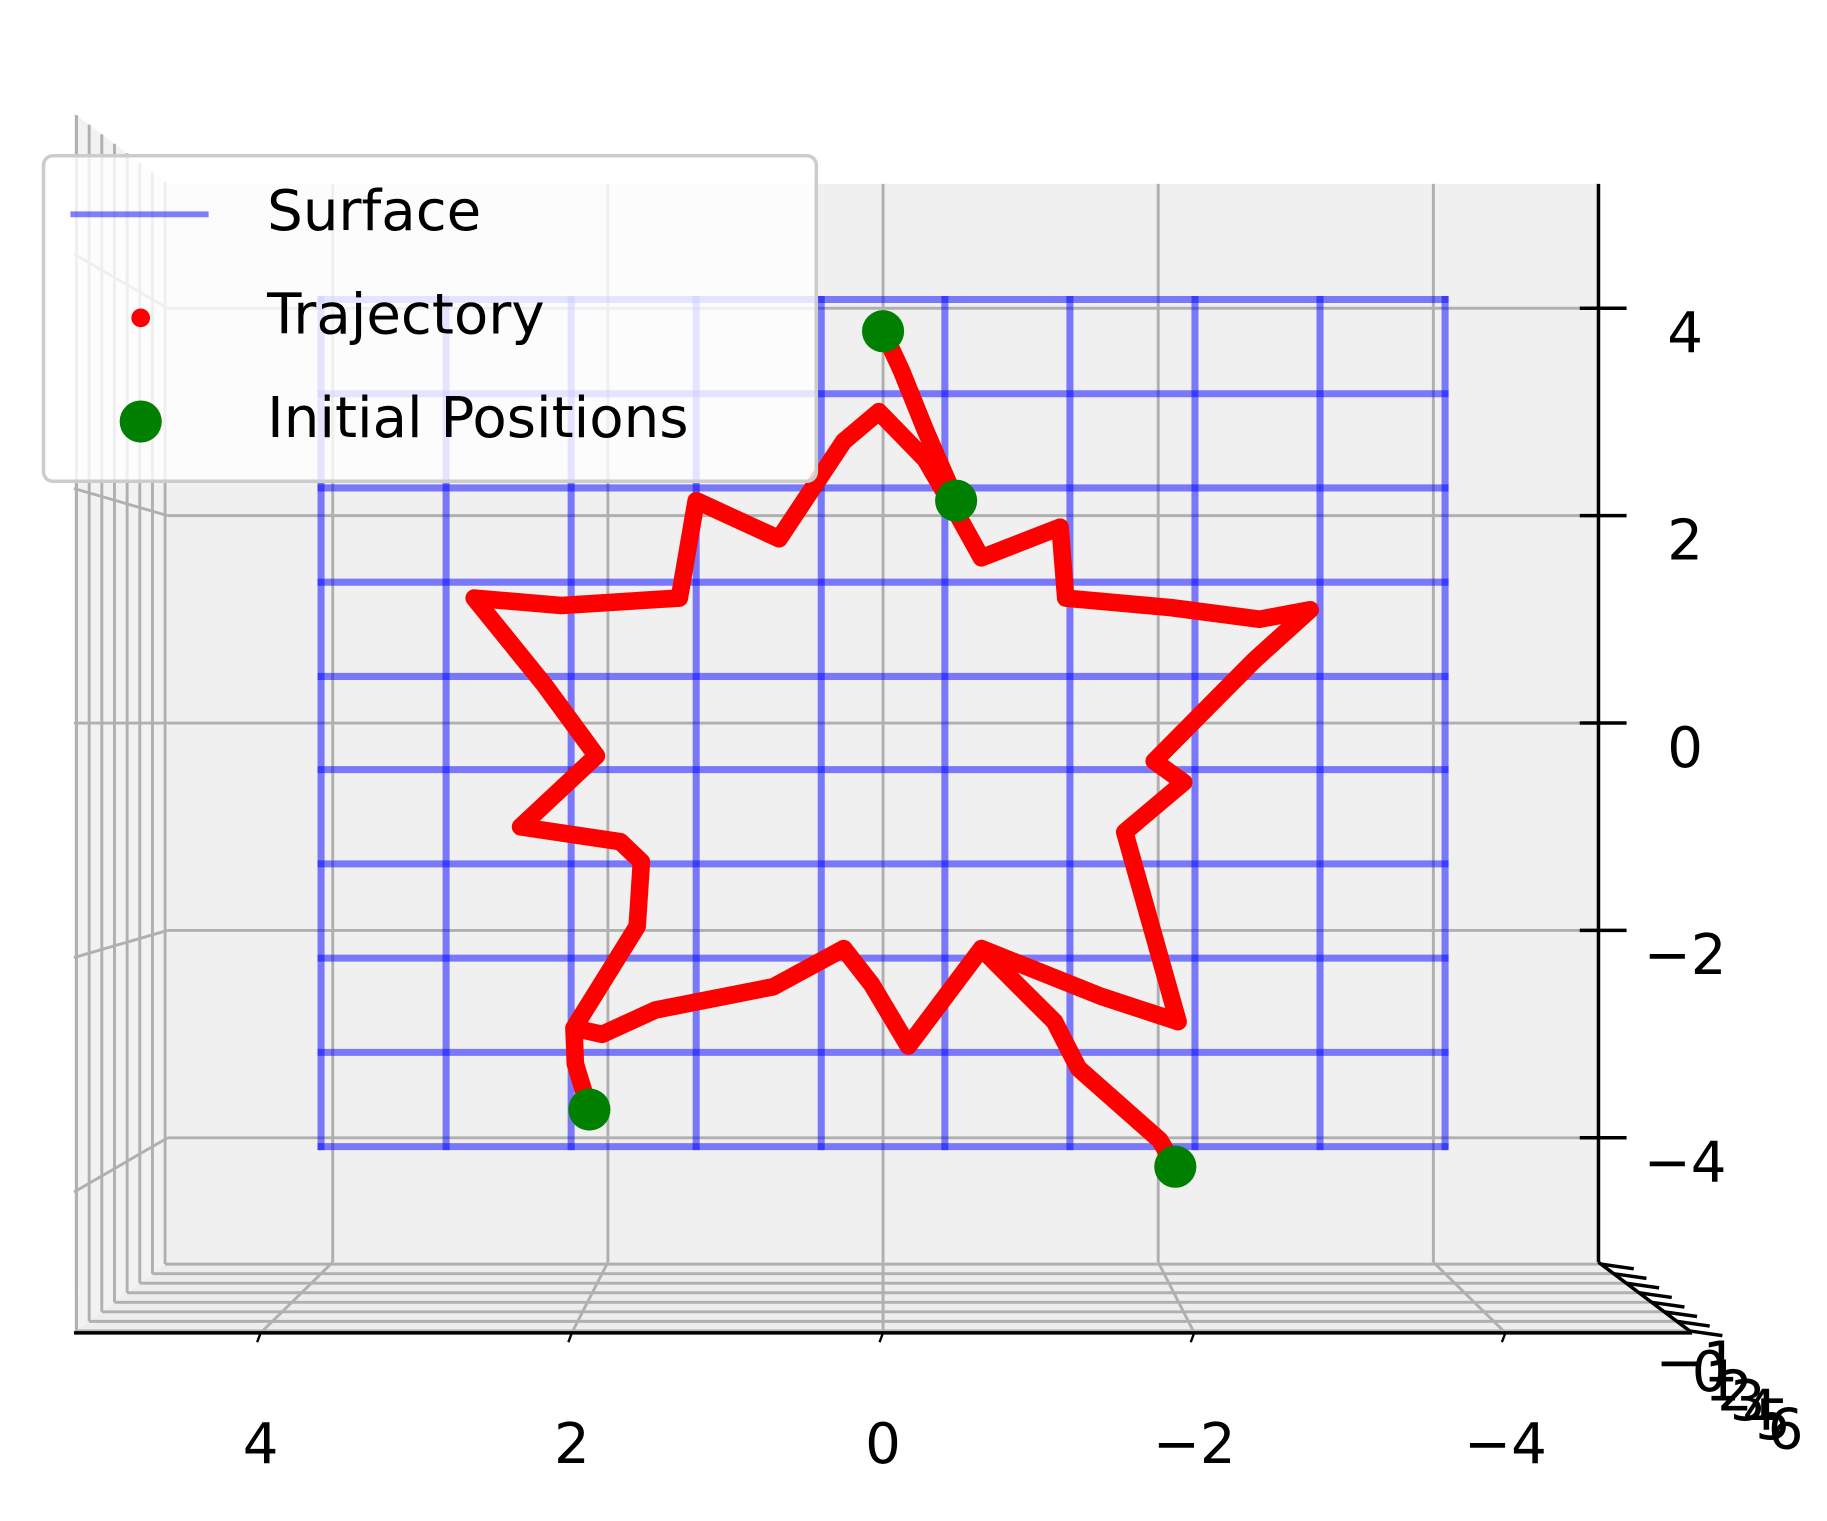 This screenshot has width=1827, height=1521. I want to click on x-tick-label: 4, so click(261, 1444).